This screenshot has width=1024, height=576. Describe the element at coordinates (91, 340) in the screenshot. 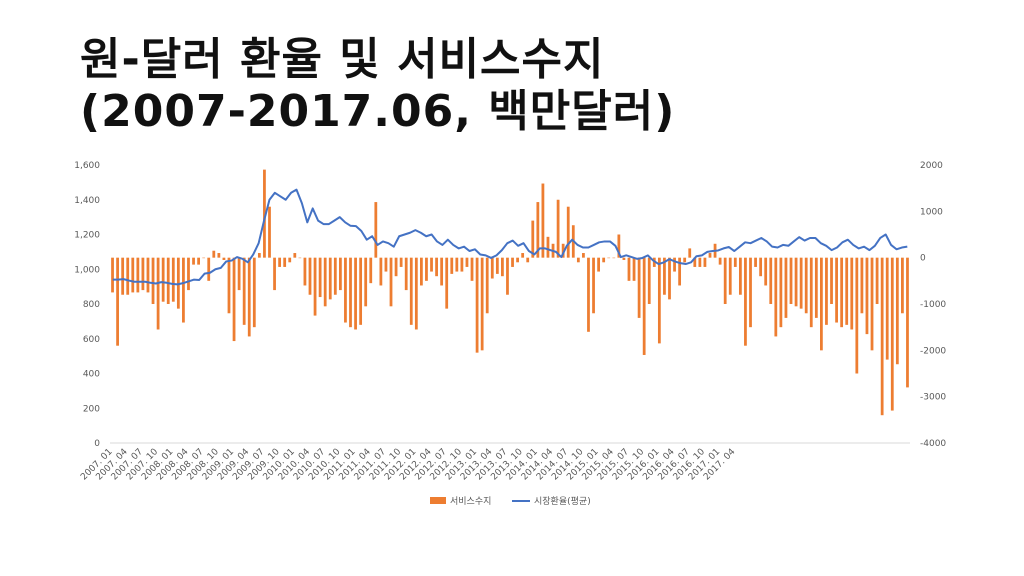

I see `left-tick-label: 600` at that location.